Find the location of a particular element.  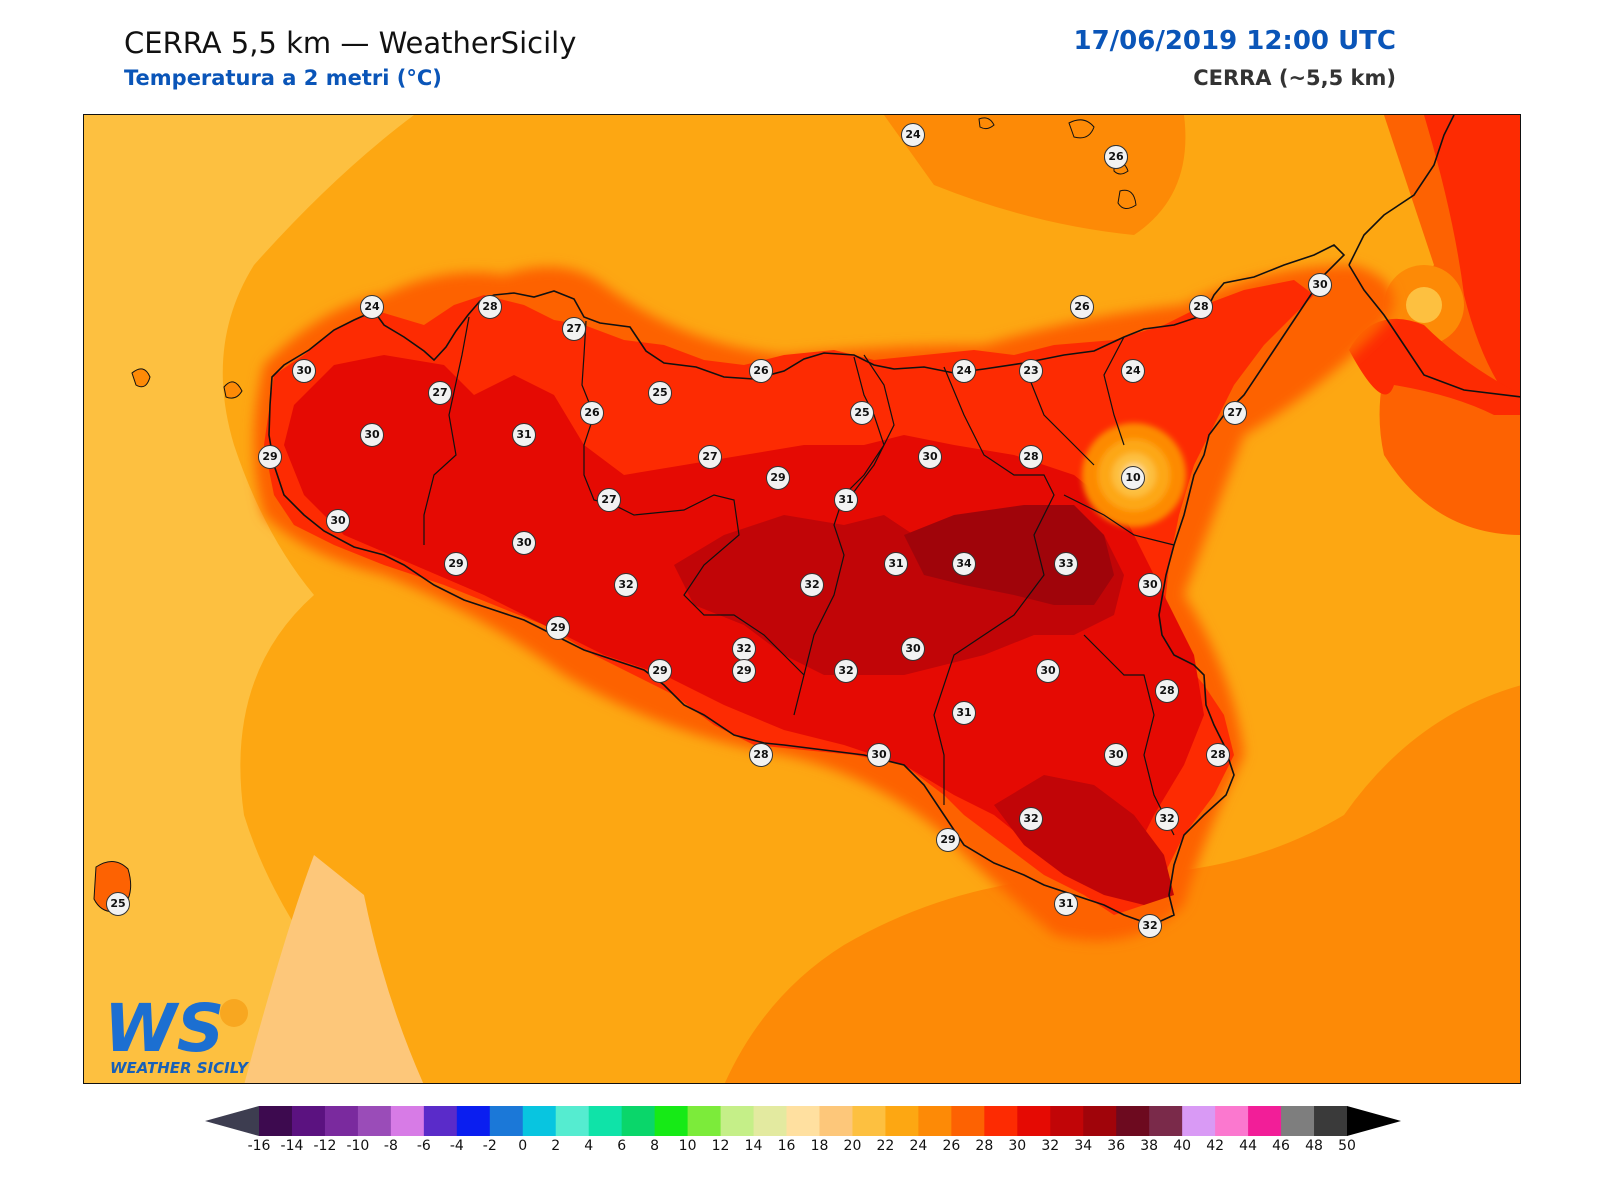

colorbar-tick-label: 8 is located at coordinates (655, 1146).